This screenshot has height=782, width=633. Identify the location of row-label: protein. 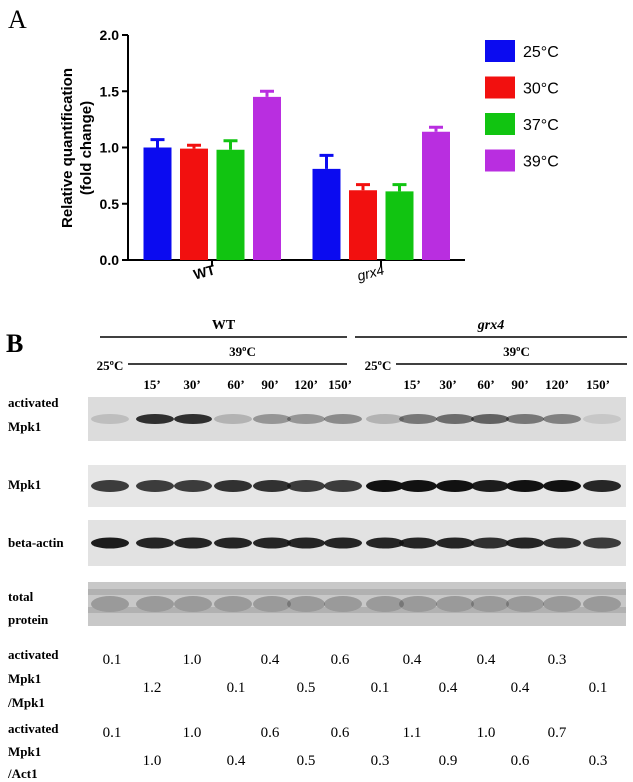
(28, 619).